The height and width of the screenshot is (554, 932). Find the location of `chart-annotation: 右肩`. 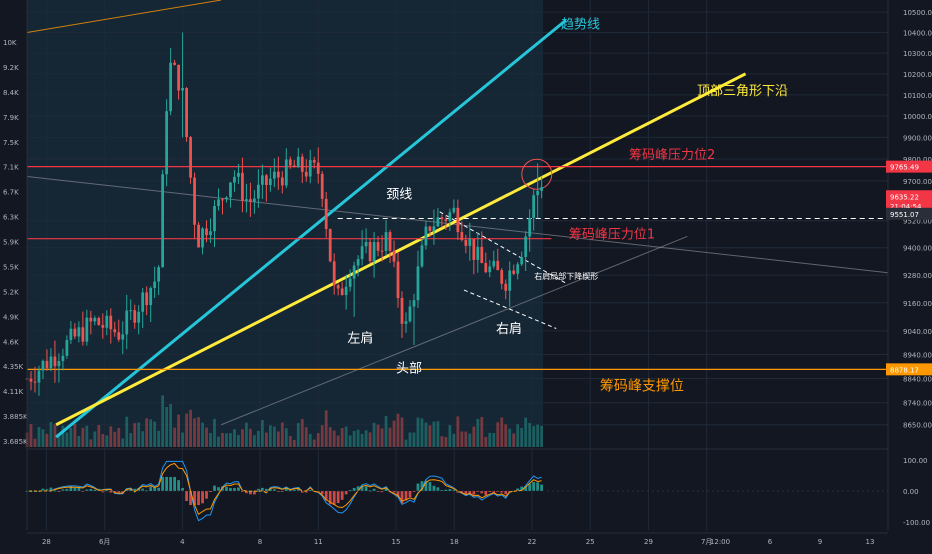

chart-annotation: 右肩 is located at coordinates (509, 329).